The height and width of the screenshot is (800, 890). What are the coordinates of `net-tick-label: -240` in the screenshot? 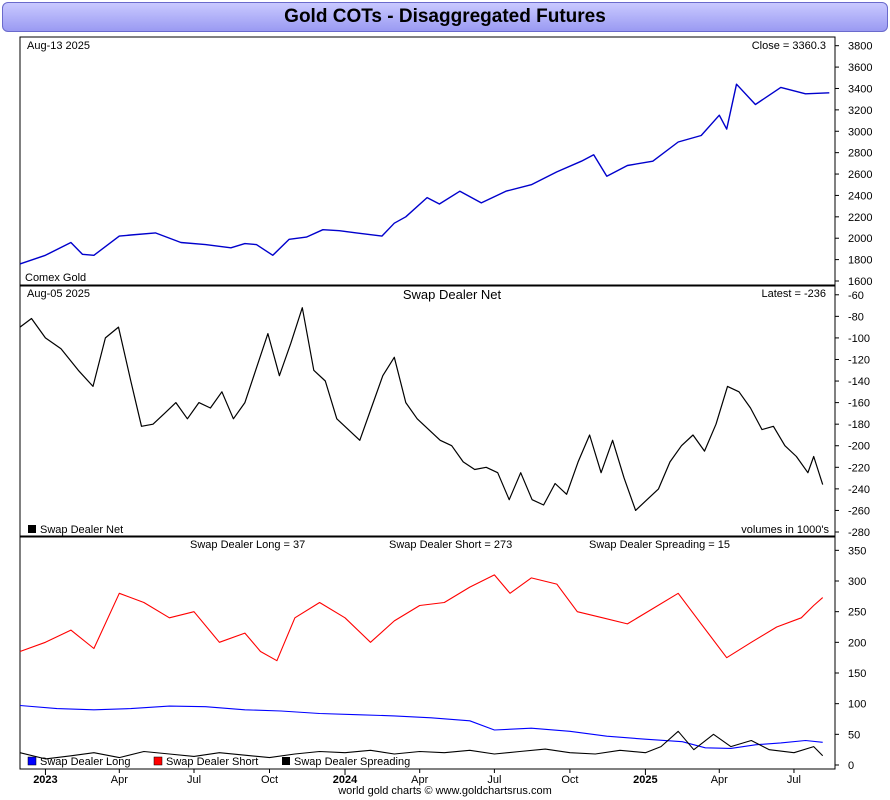 It's located at (859, 490).